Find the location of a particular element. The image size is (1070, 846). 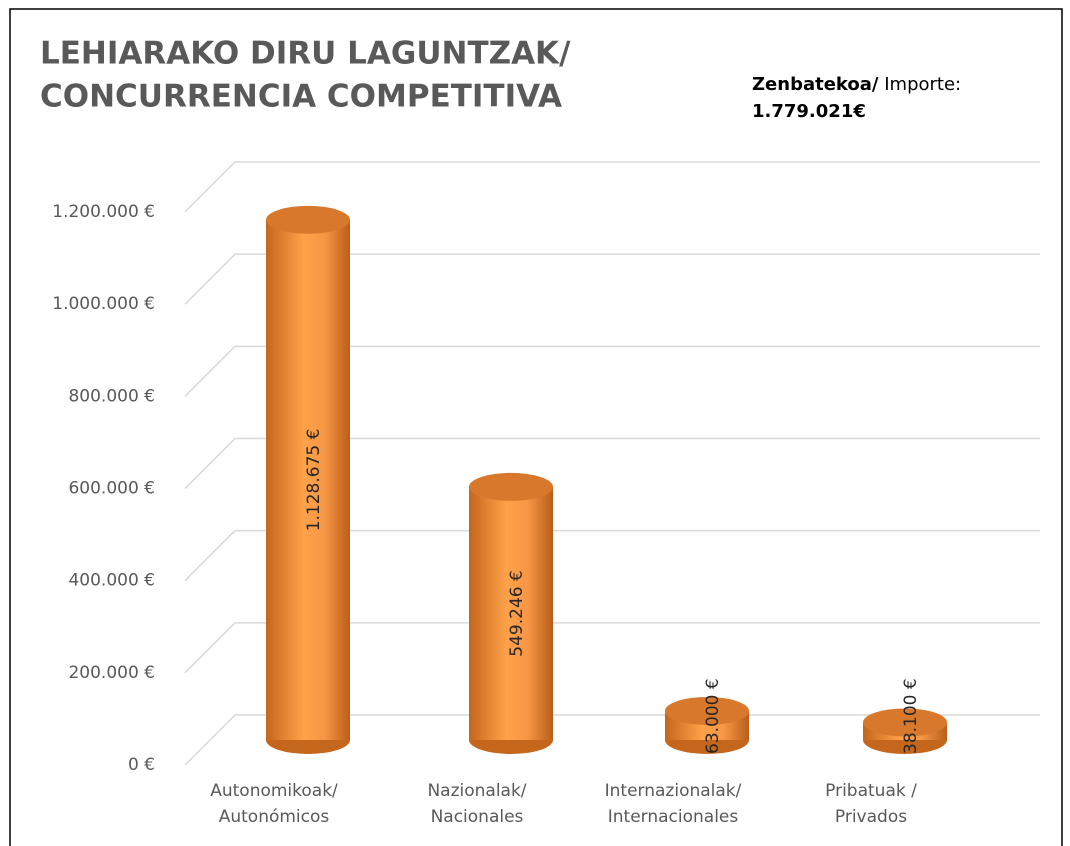

annotation-normal: Importe: is located at coordinates (920, 84).